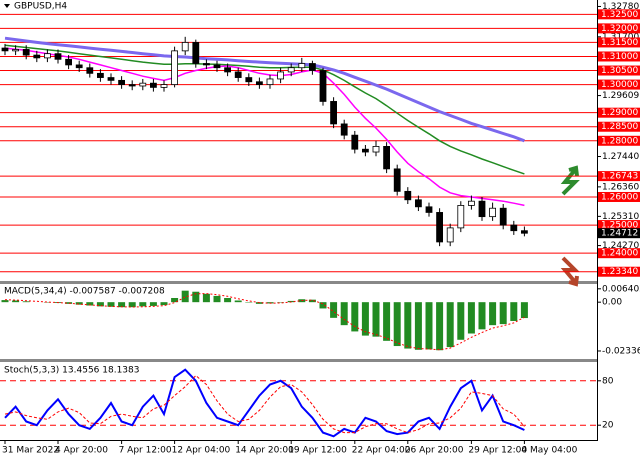 The width and height of the screenshot is (640, 457). Describe the element at coordinates (81, 451) in the screenshot. I see `x-tick-label: 4 Apr 20:00` at that location.